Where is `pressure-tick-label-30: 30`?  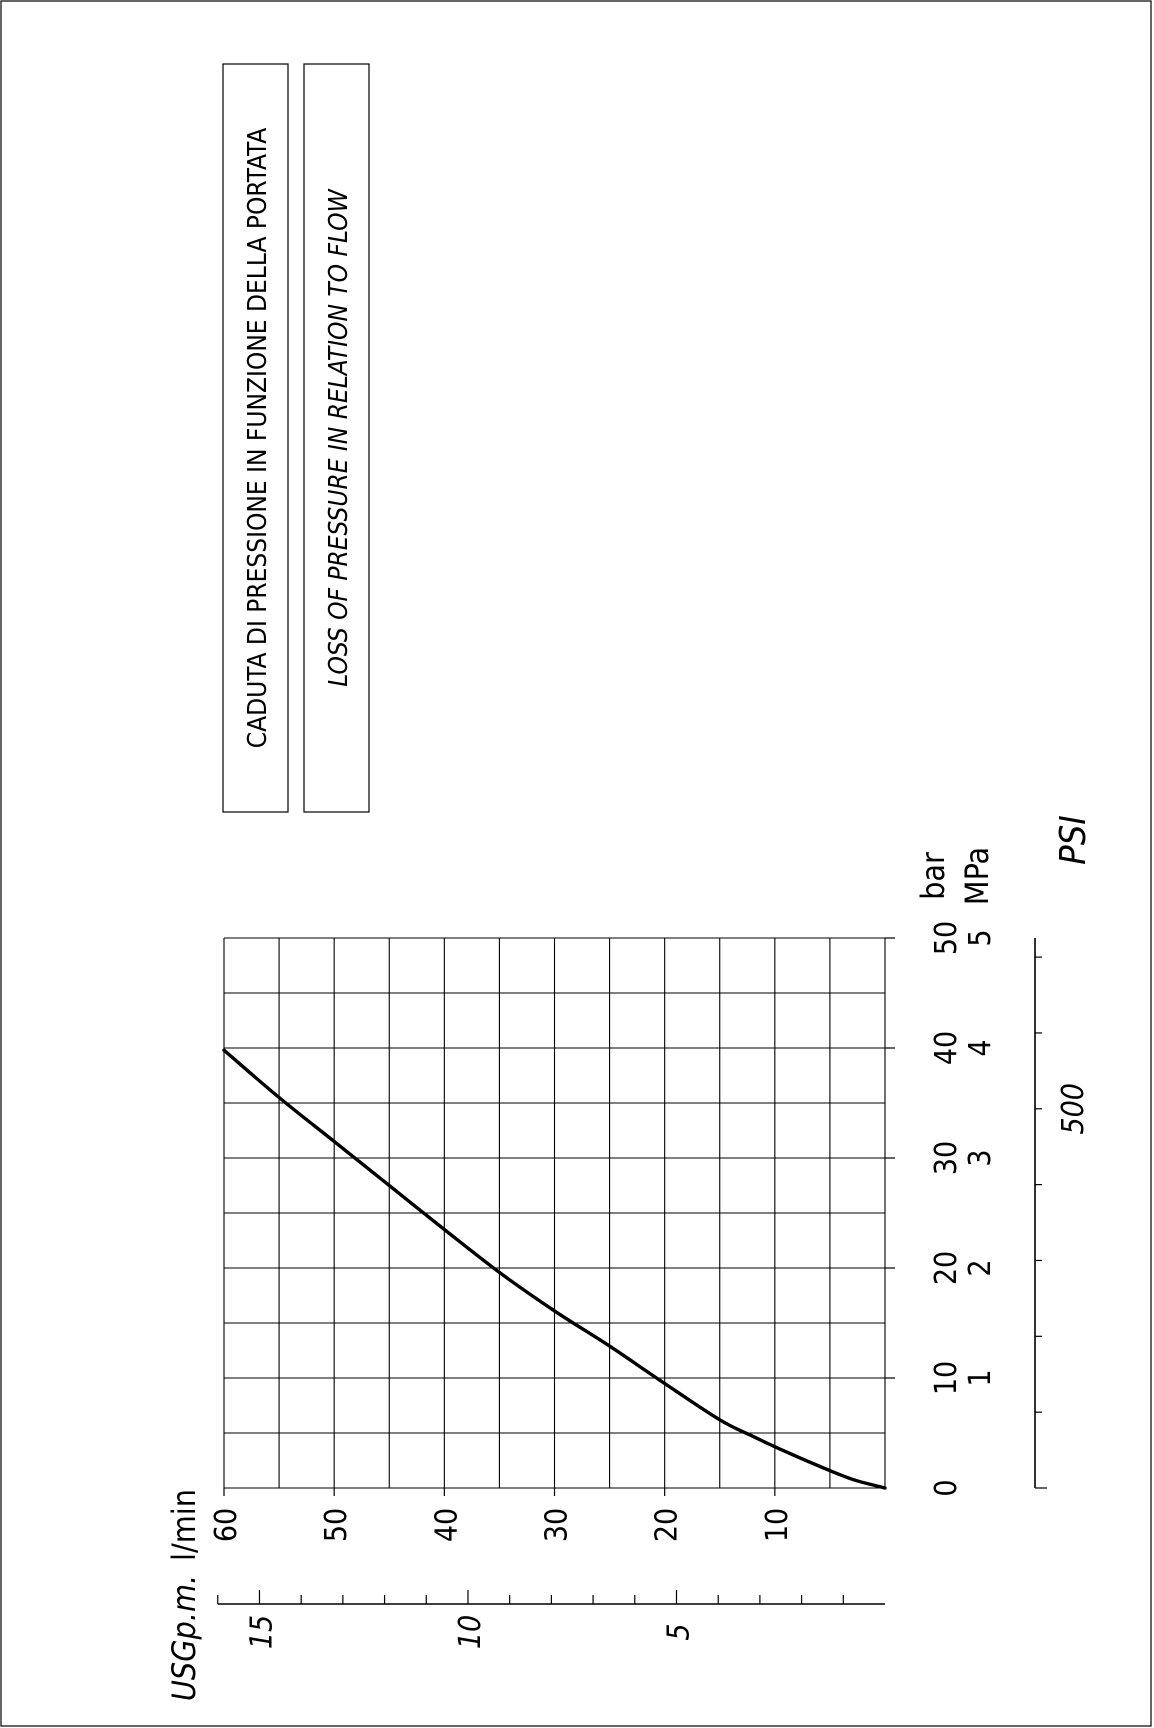
pressure-tick-label-30: 30 is located at coordinates (946, 1158).